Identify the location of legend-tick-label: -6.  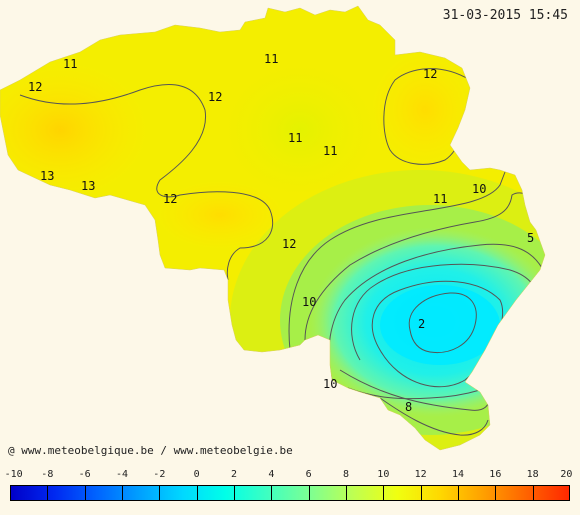
(84, 474).